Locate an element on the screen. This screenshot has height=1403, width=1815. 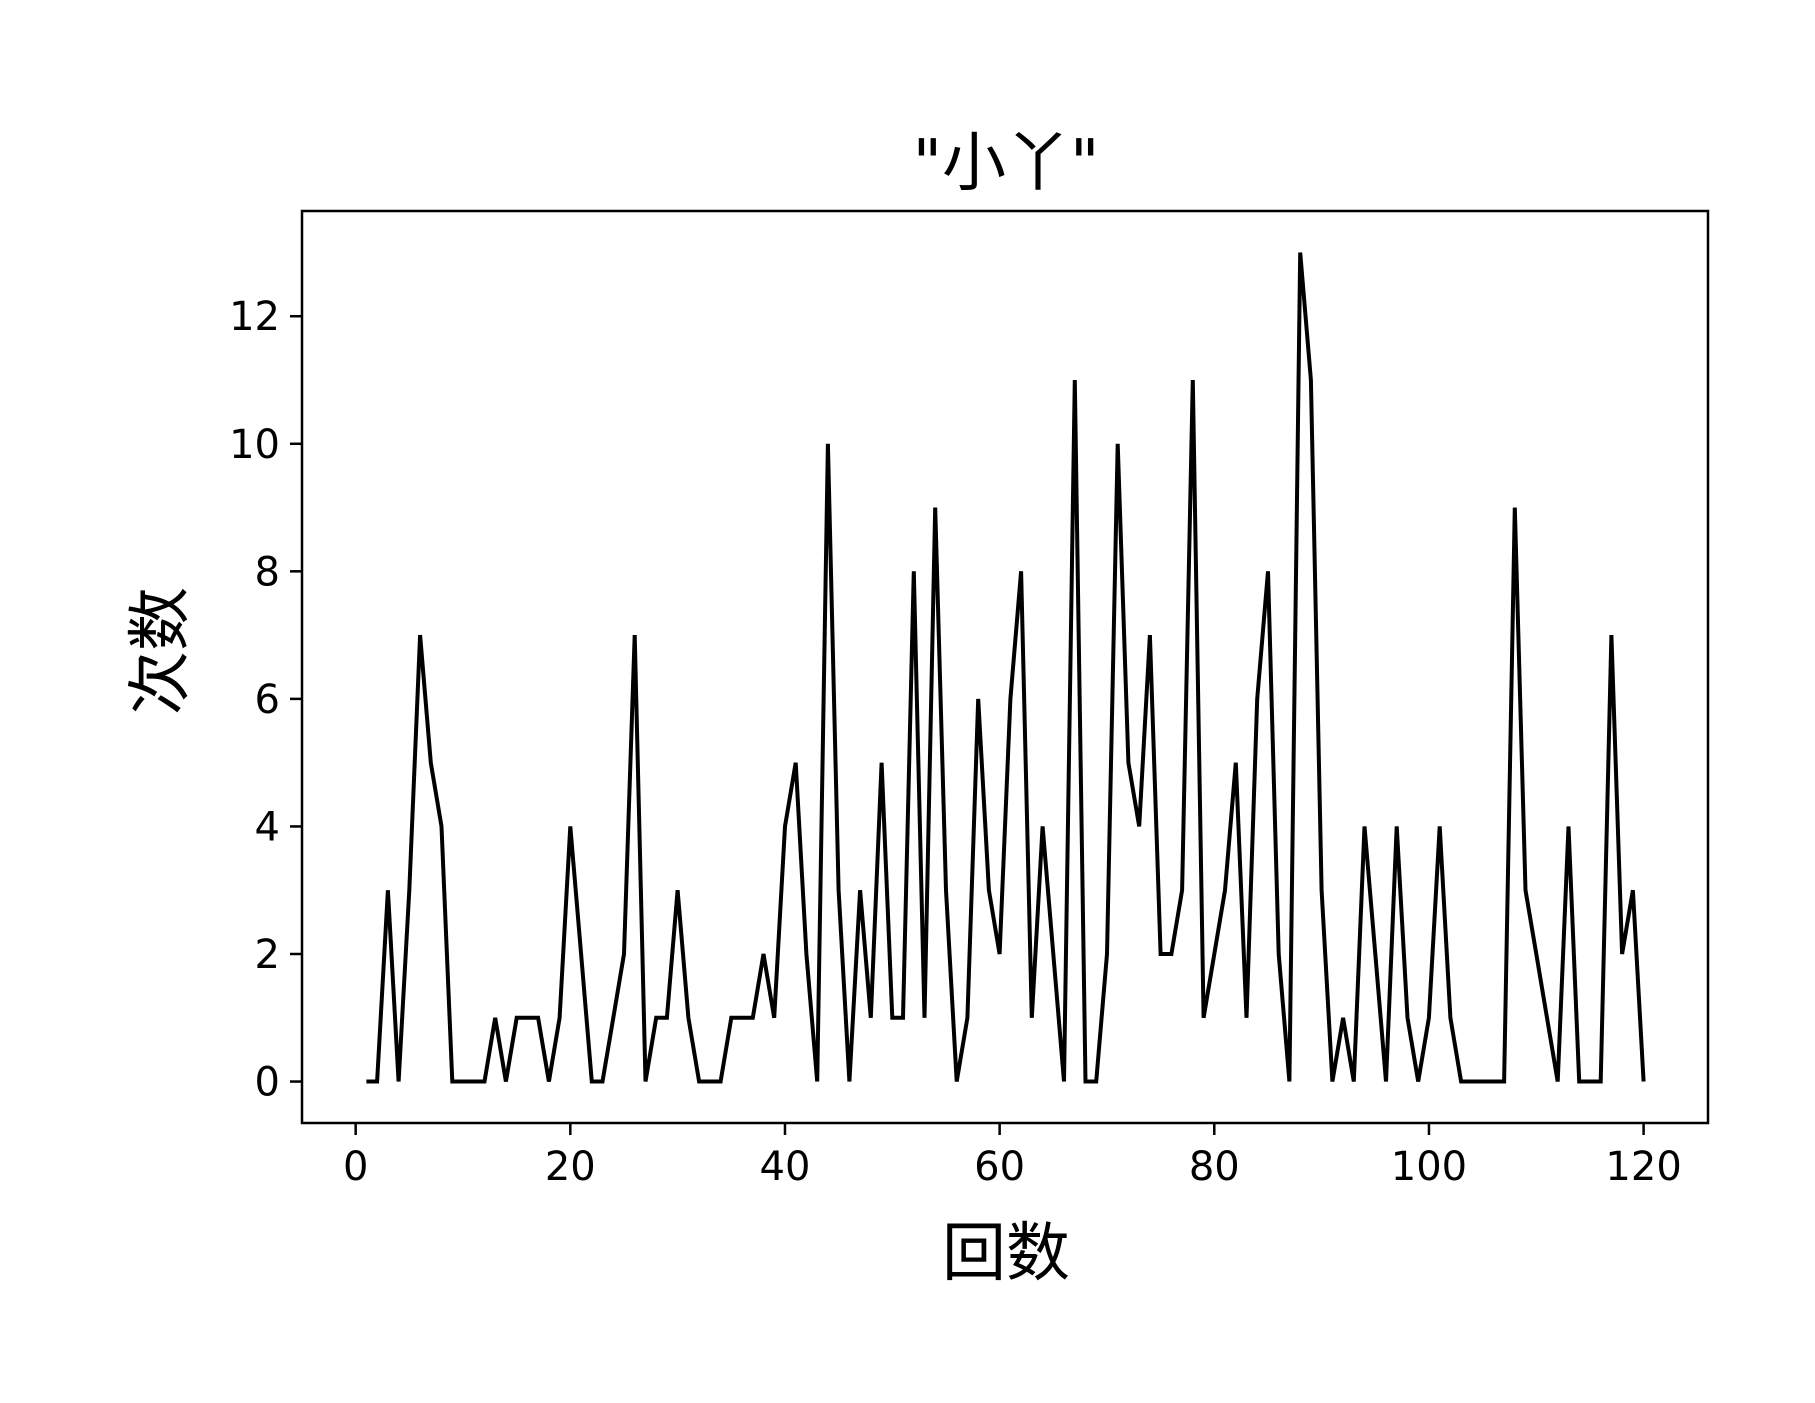
y-tick-label: 6 is located at coordinates (267, 700).